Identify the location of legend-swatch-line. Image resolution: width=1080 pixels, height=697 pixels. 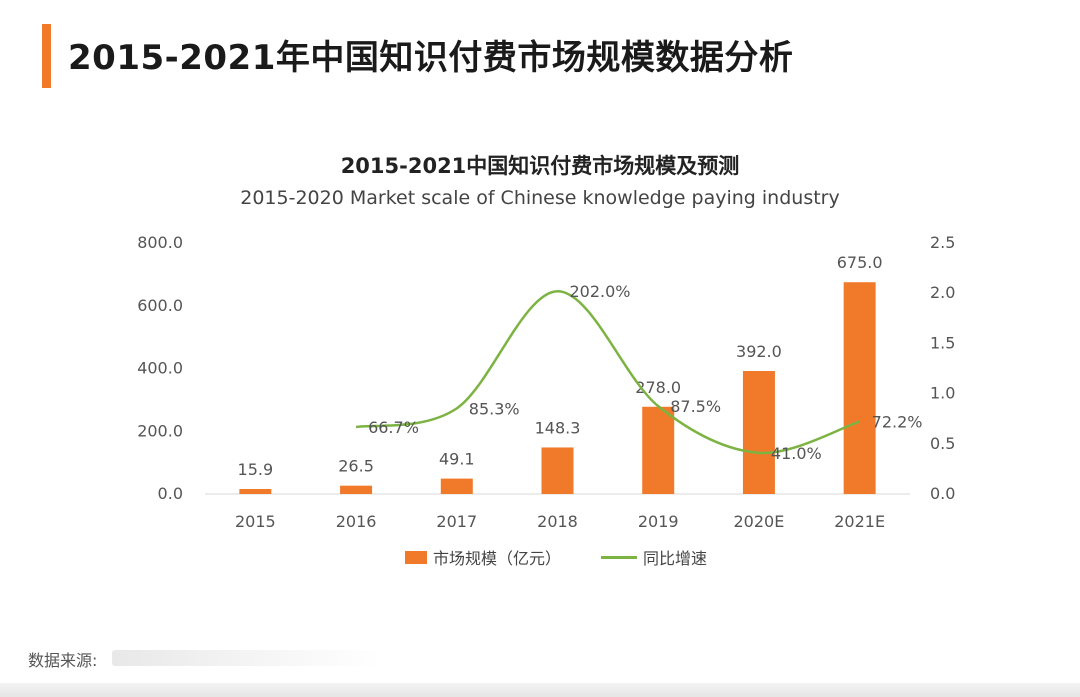
(619, 557).